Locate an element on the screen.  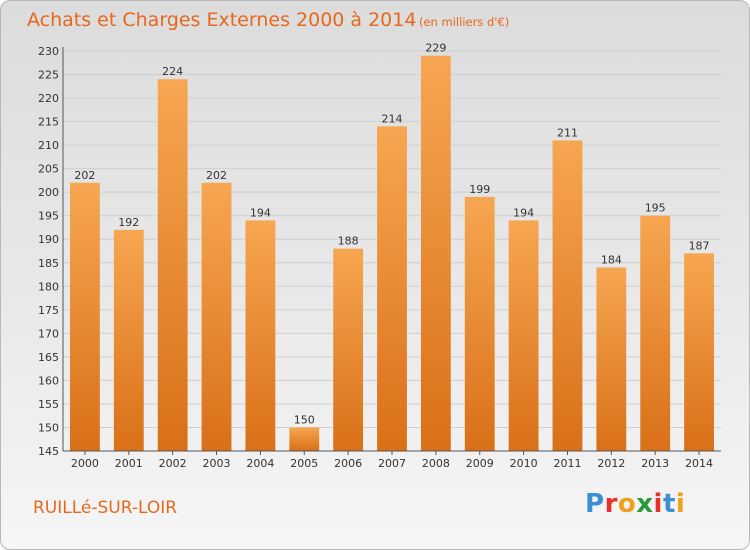
bar-value-label: 192 is located at coordinates (128, 222).